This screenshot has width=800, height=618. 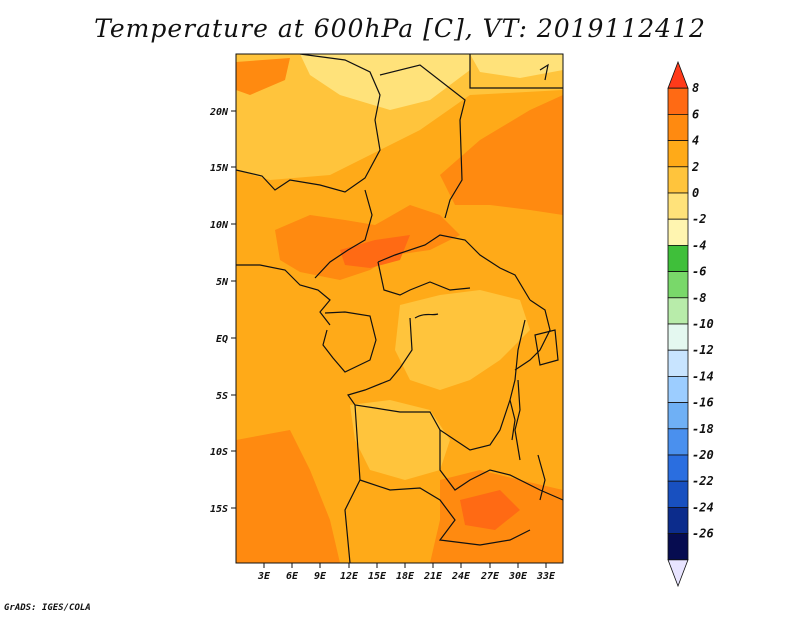 What do you see at coordinates (678, 573) in the screenshot?
I see `colorbar-bottom-triangle` at bounding box center [678, 573].